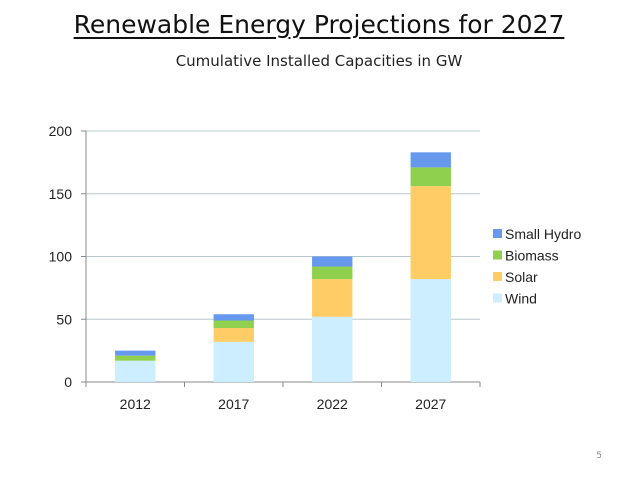 The width and height of the screenshot is (638, 479). I want to click on y-tick-label: 100, so click(61, 257).